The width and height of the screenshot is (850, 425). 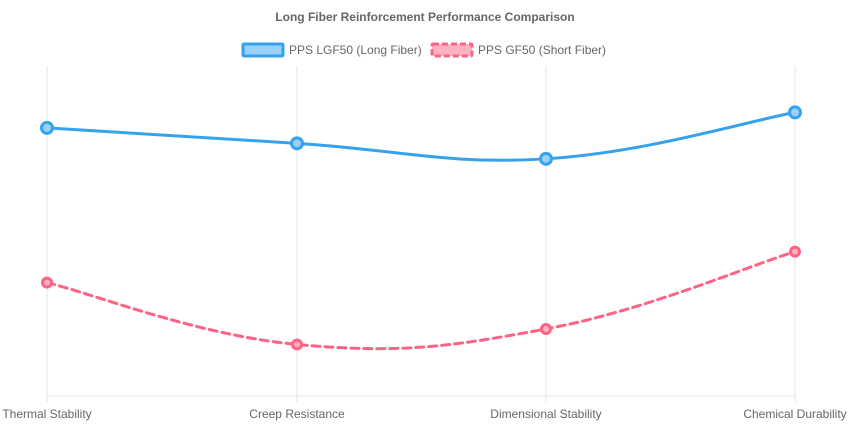 I want to click on legend-item-gf50: PPS GF50 (Short Fiber), so click(x=518, y=50).